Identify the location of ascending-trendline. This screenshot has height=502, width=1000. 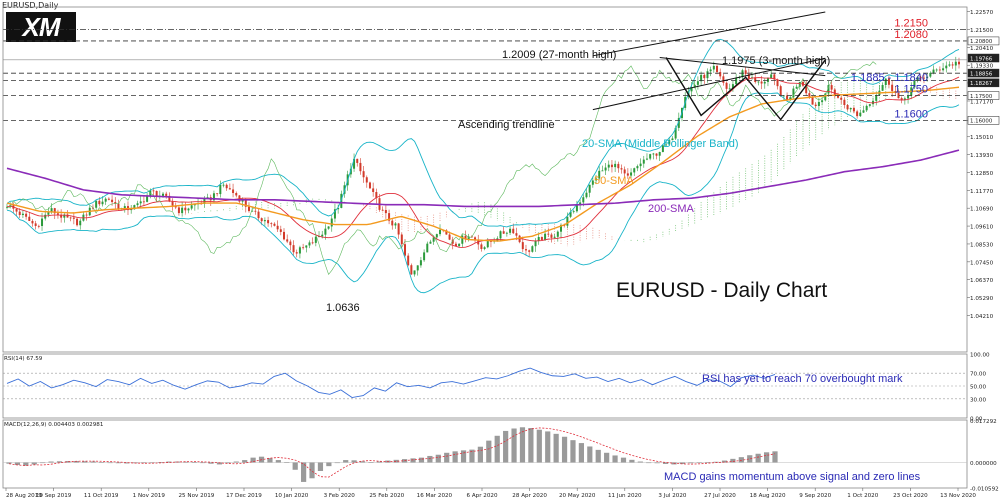
(709, 84).